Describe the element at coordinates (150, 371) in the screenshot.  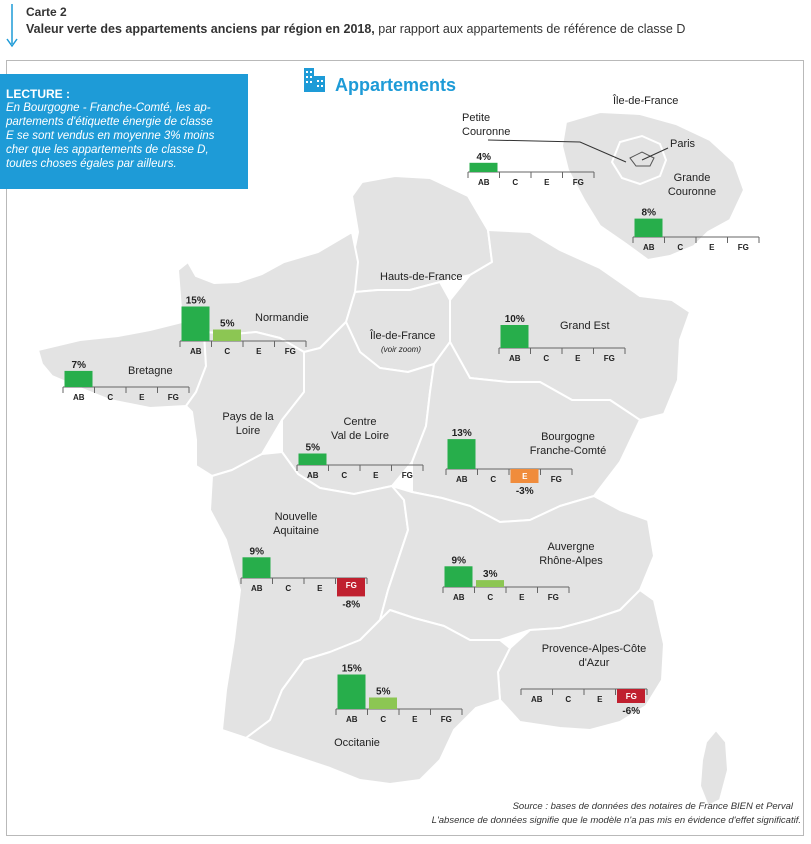
I see `region-name-label: Bretagne` at that location.